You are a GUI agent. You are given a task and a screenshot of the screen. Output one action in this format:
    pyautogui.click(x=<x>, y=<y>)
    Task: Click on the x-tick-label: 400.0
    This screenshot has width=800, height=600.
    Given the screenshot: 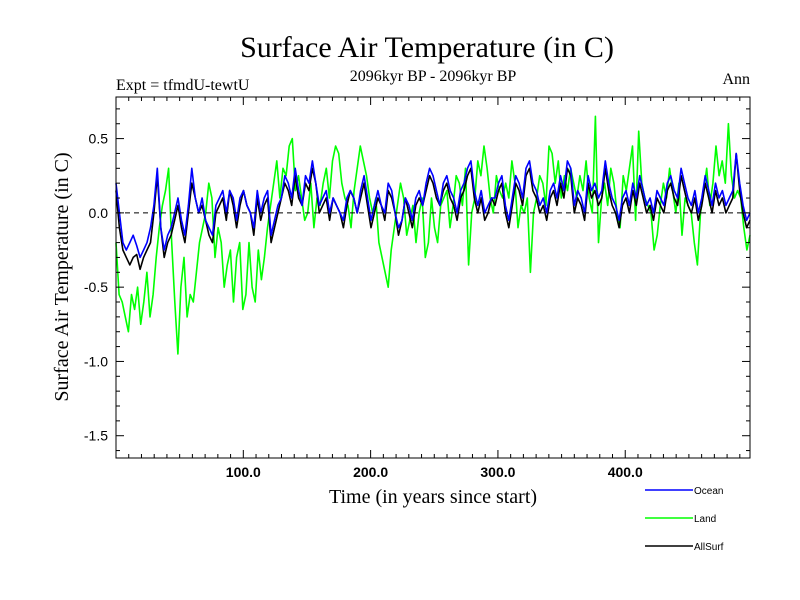 What is the action you would take?
    pyautogui.click(x=625, y=472)
    